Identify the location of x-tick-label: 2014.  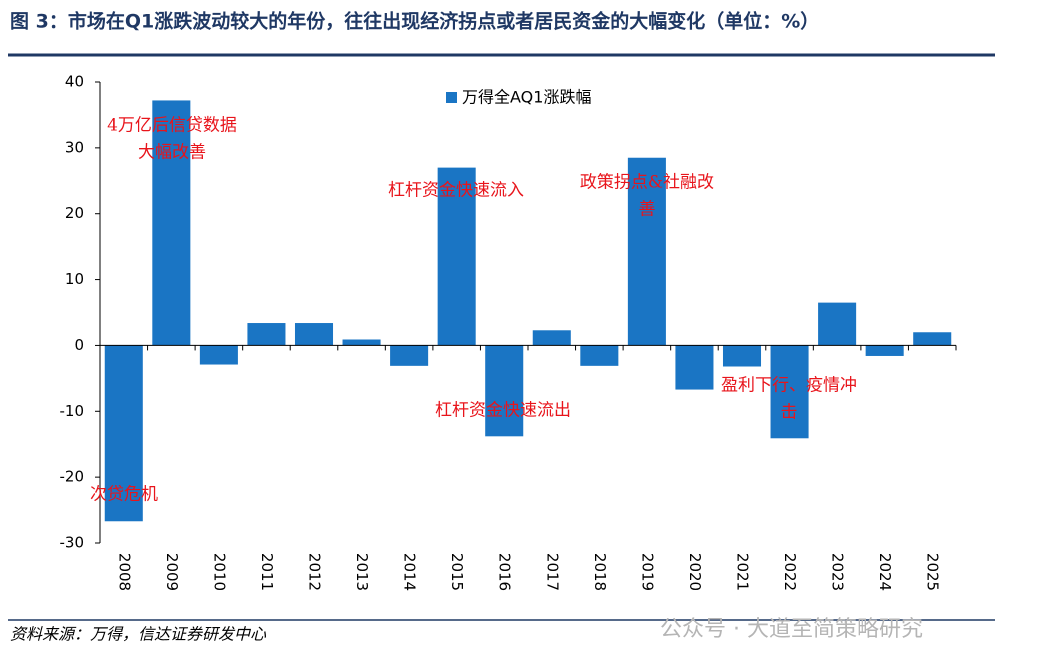
(410, 572).